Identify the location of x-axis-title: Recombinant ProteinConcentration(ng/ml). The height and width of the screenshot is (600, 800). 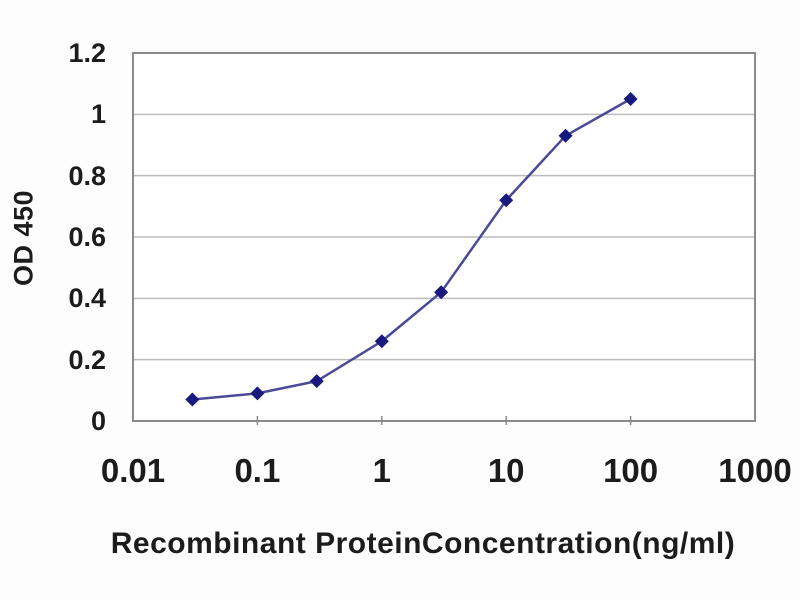
(423, 543).